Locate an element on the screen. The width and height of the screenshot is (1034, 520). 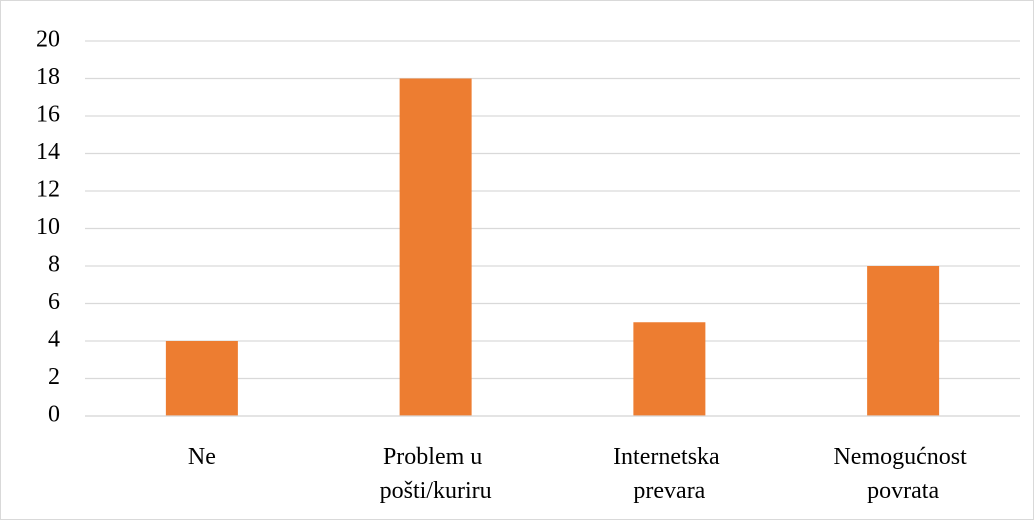
y-tick-label: 16 is located at coordinates (48, 115).